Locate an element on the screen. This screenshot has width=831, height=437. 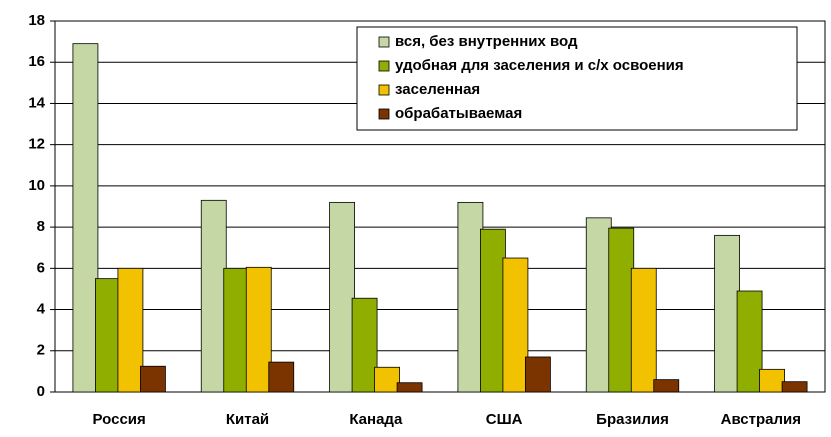
legend-label: удобная для заселения и с/х освоения is located at coordinates (539, 65).